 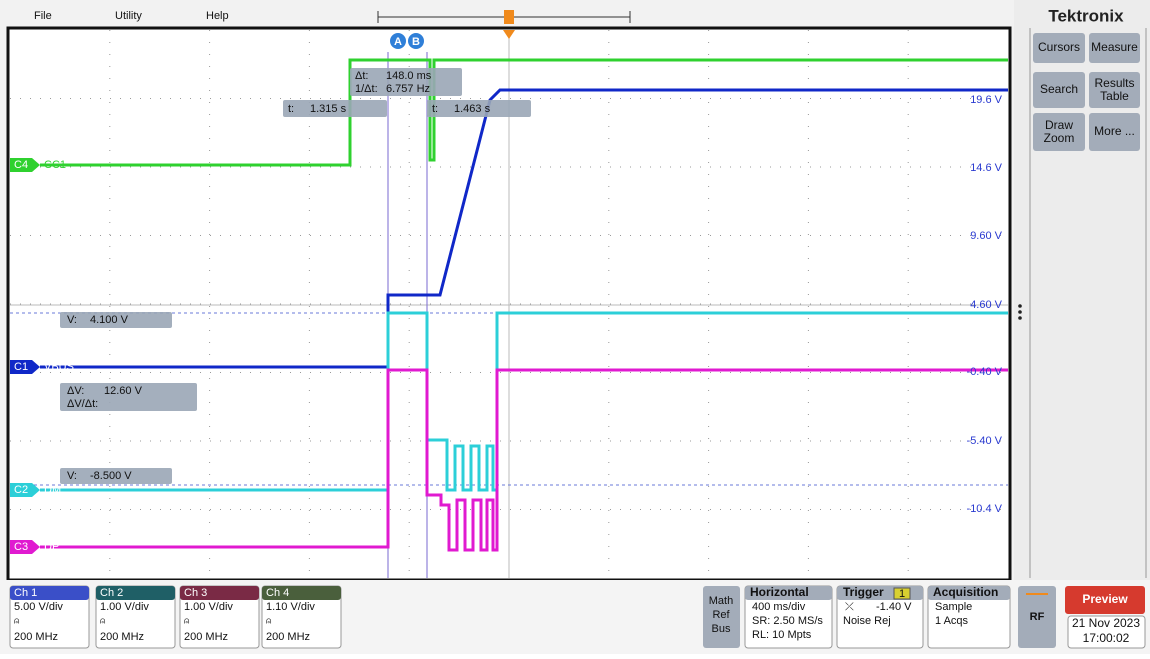 What do you see at coordinates (1105, 600) in the screenshot?
I see `preview-button: Preview` at bounding box center [1105, 600].